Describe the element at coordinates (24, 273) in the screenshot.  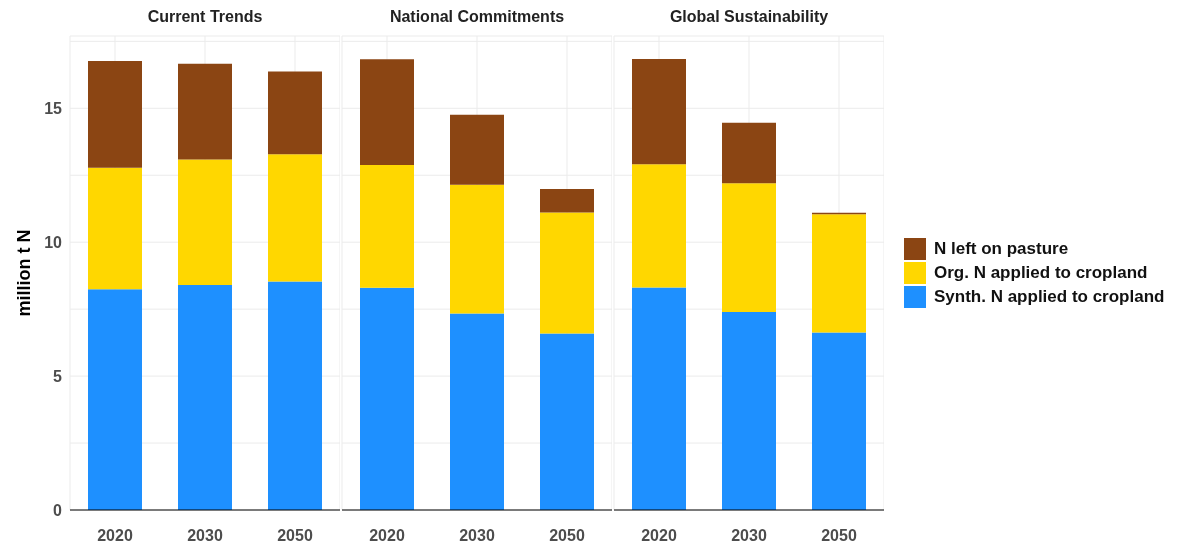
I see `y-axis-title: million t N` at that location.